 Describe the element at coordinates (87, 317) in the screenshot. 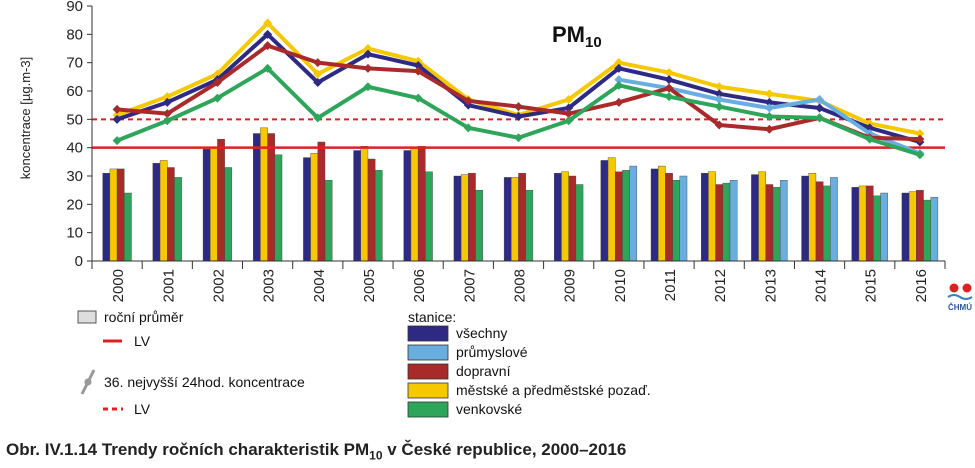

I see `legend-annual-mean-swatch` at that location.